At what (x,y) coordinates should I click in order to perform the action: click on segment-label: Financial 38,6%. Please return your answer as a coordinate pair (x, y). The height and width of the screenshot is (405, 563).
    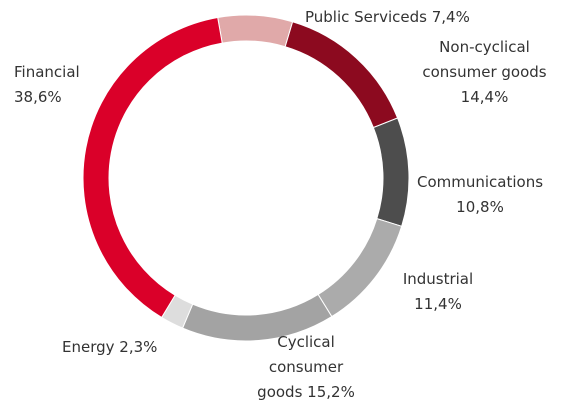
    Looking at the image, I should click on (59, 85).